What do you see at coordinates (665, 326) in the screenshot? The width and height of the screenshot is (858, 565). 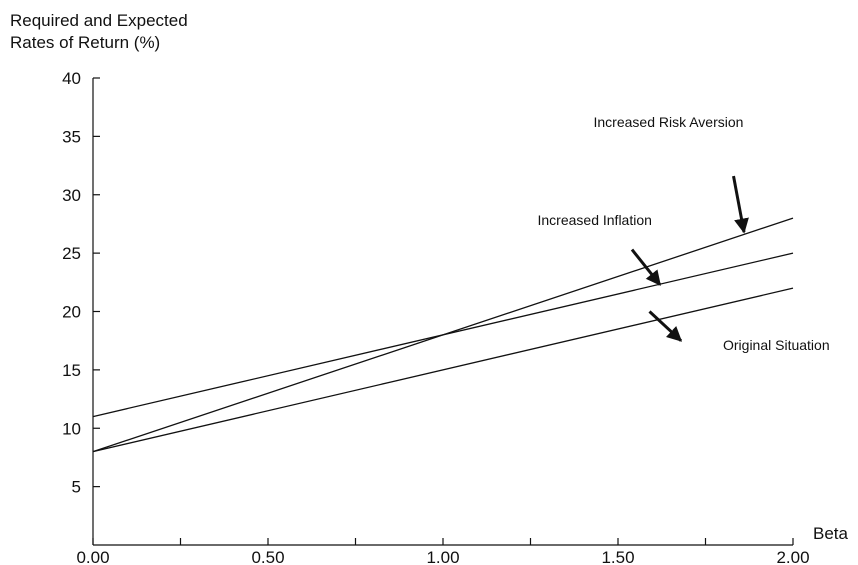 I see `annotation-arrow-original-situation` at bounding box center [665, 326].